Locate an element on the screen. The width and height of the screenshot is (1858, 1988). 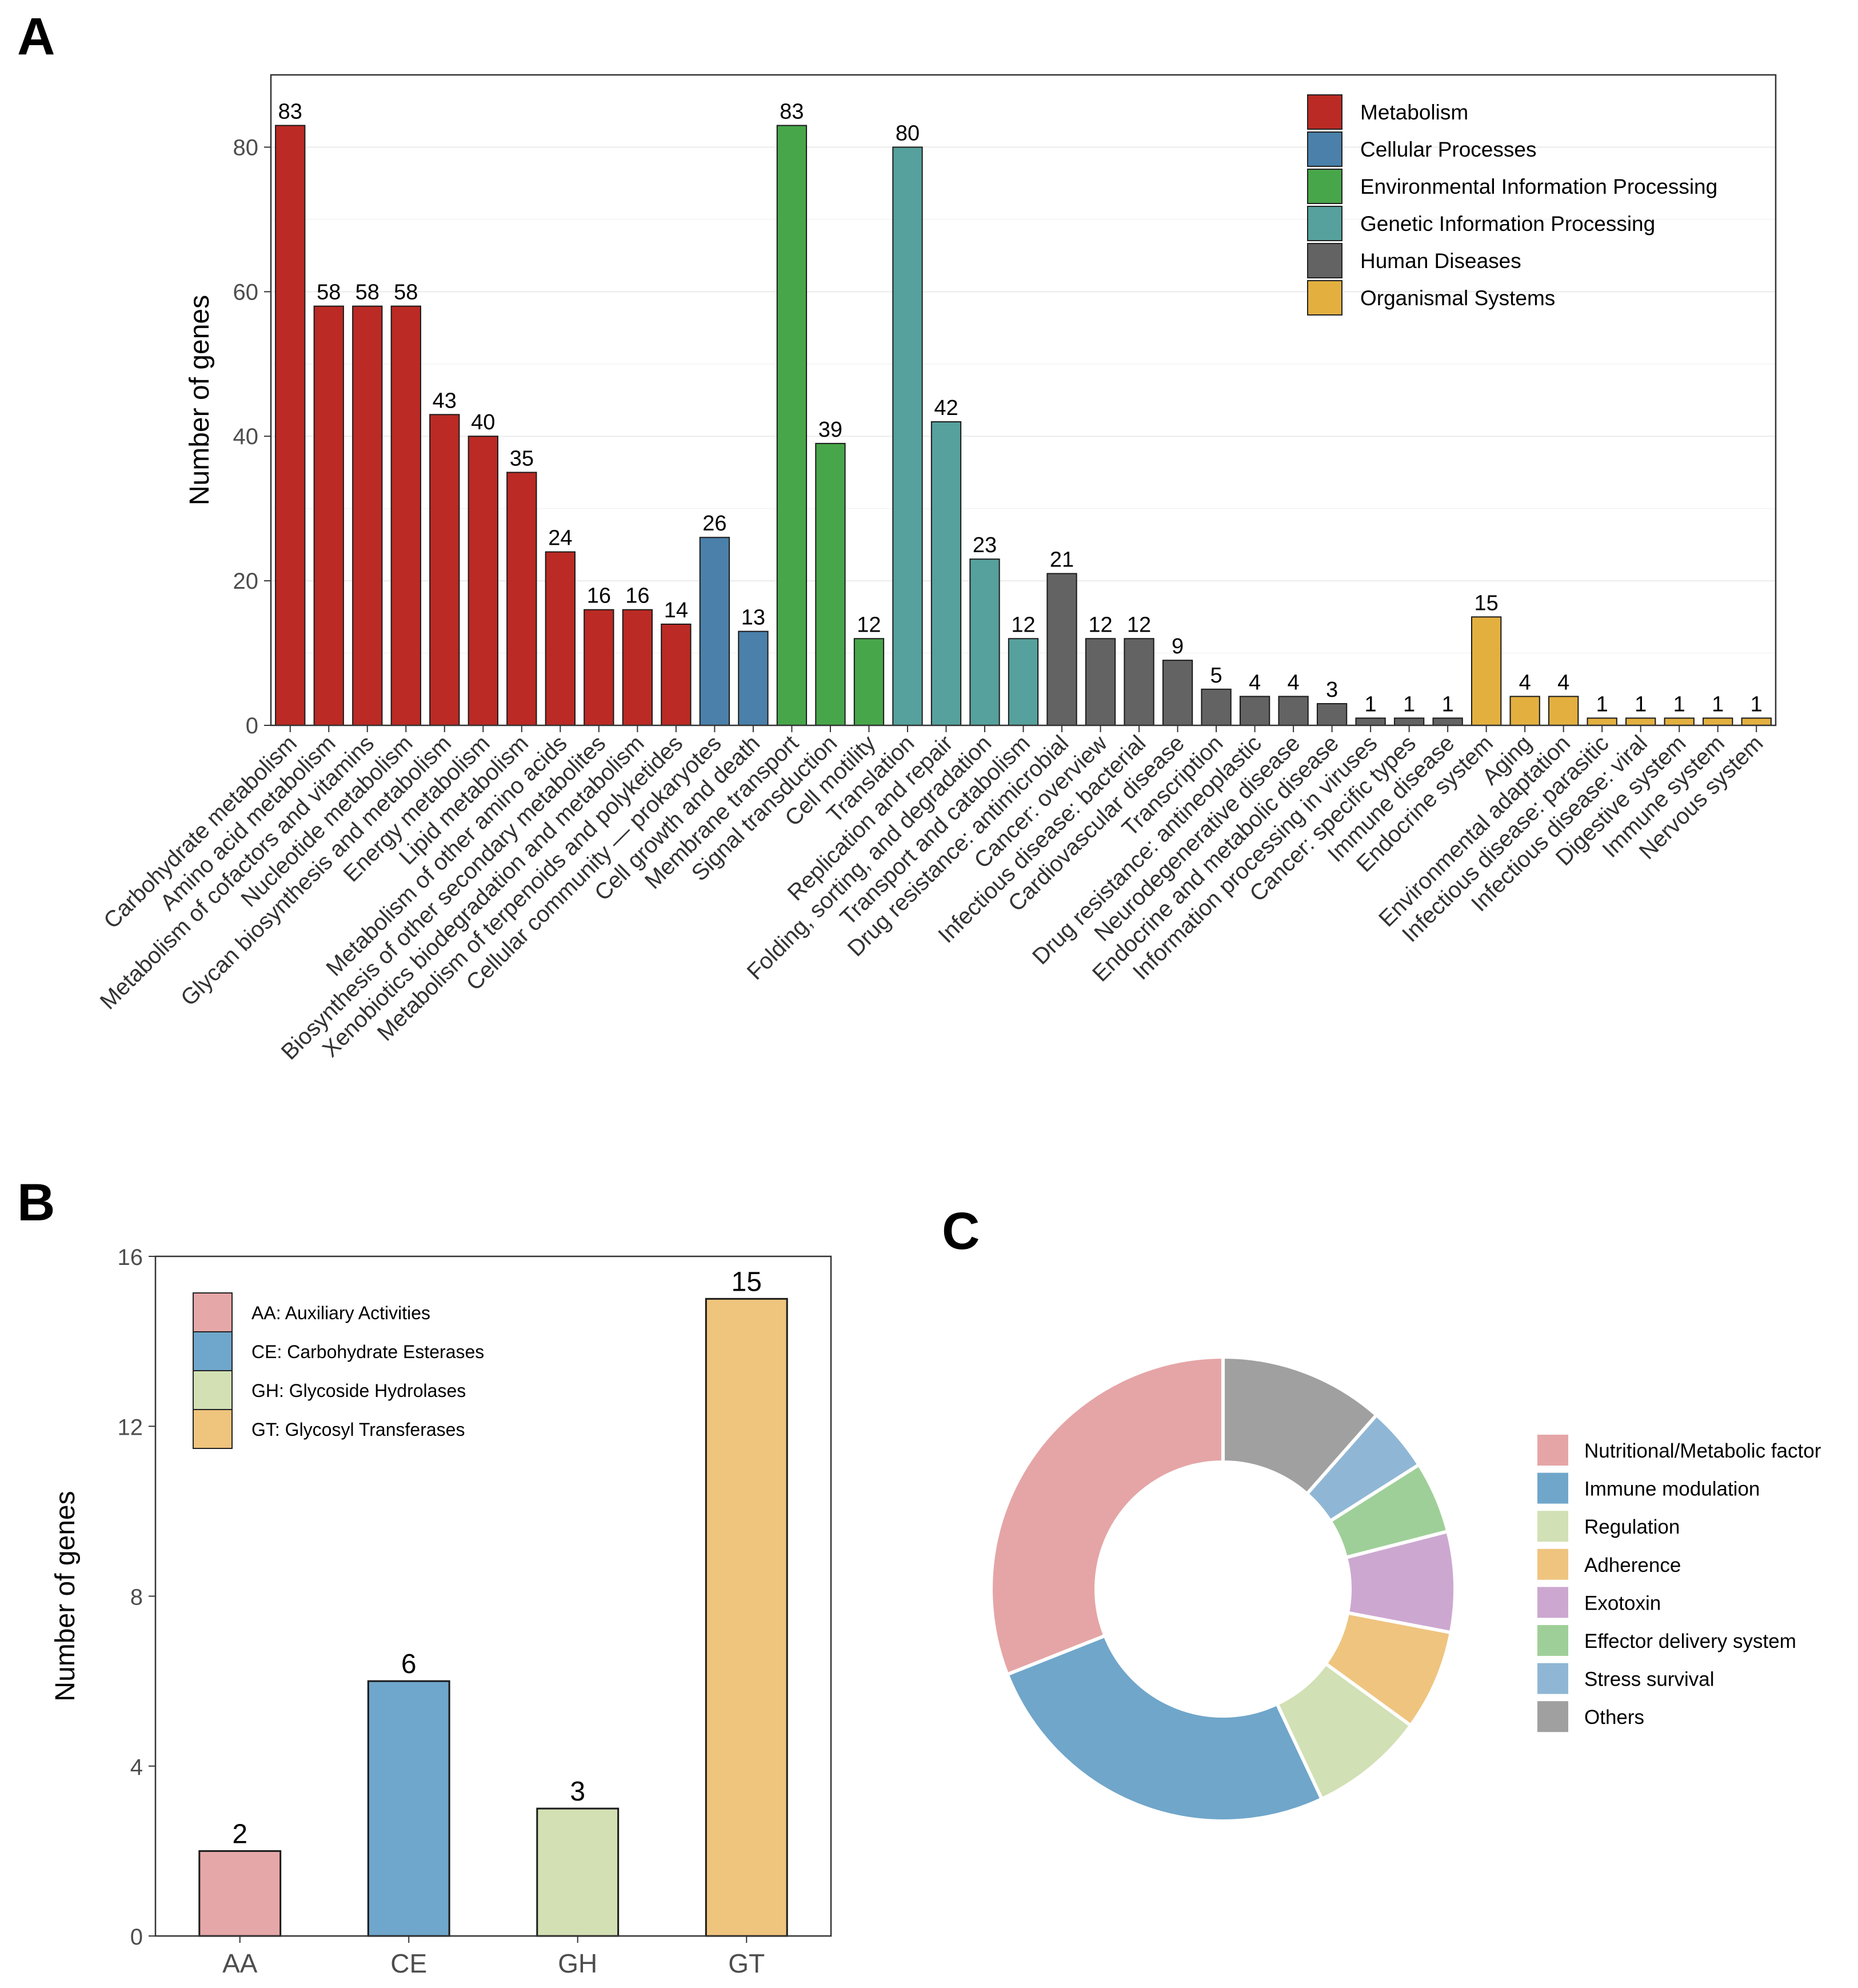
legend-label-b: GH: Glycoside Hydrolases is located at coordinates (358, 1391).